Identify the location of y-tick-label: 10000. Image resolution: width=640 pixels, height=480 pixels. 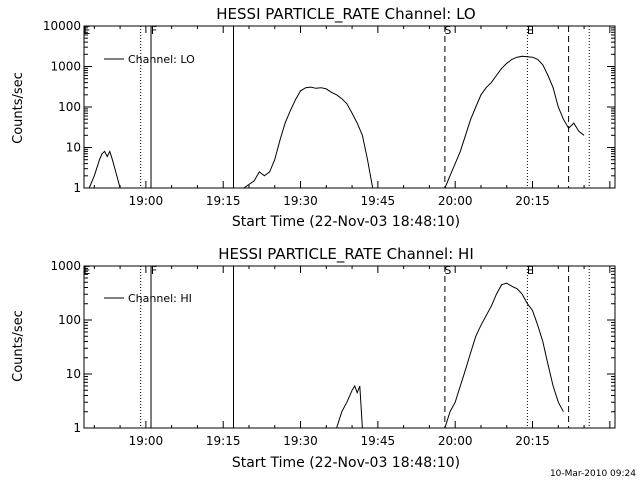
(62, 26).